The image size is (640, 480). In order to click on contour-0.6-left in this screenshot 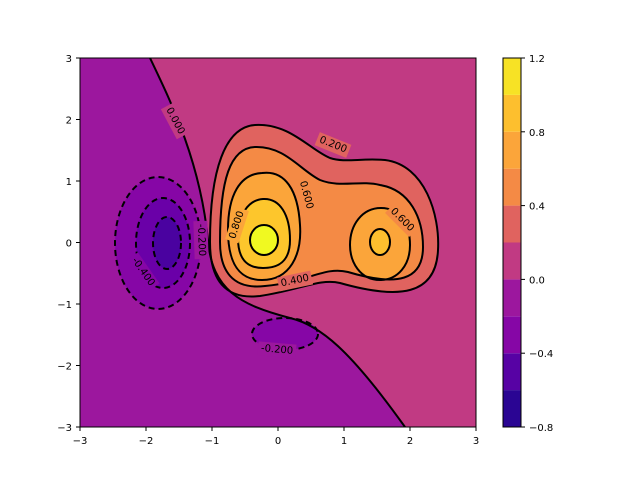, I will do `click(264, 226)`.